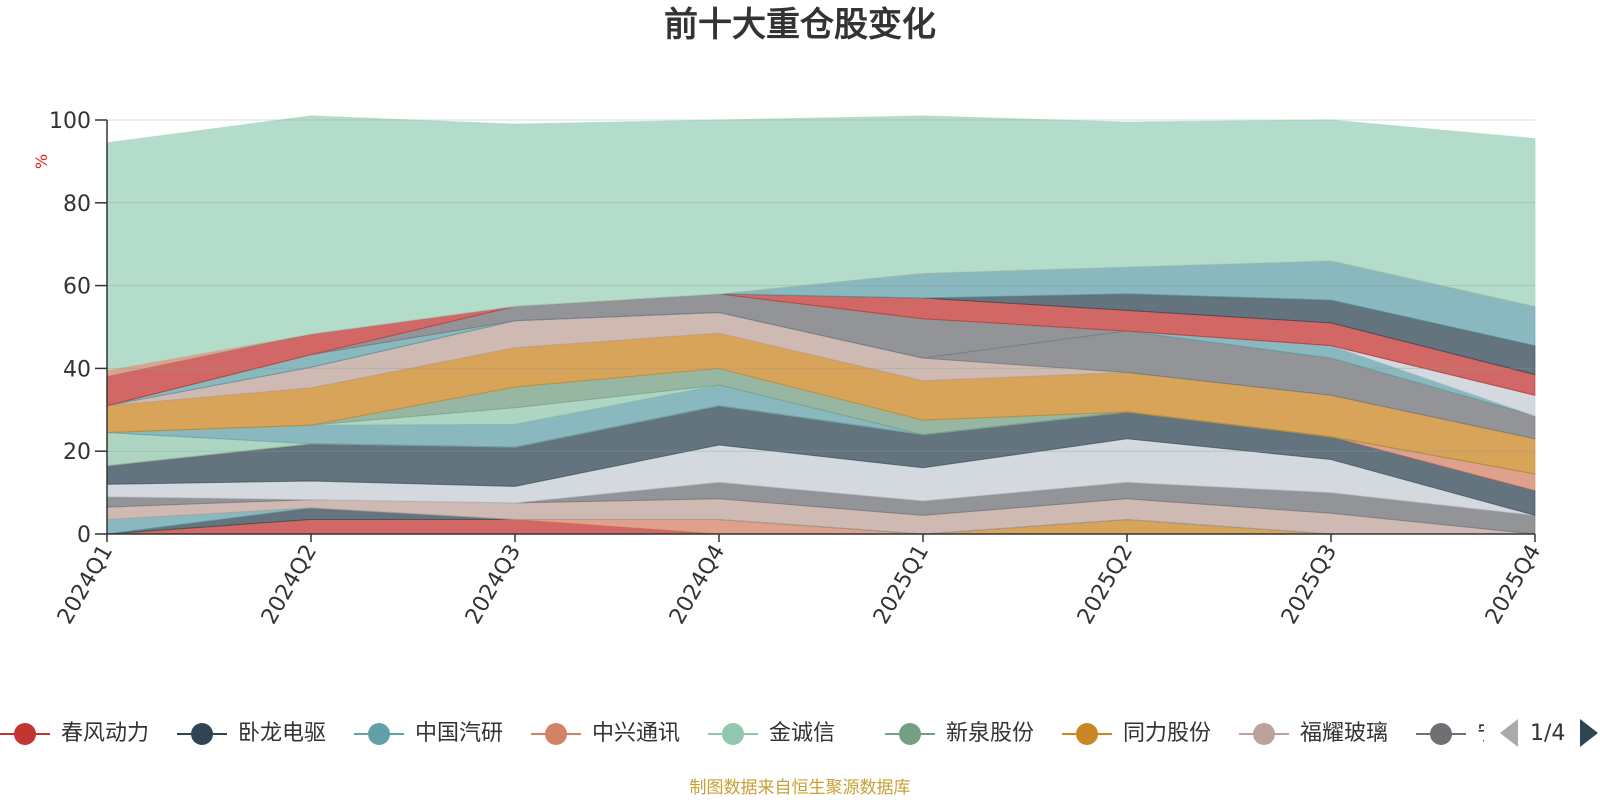  Describe the element at coordinates (77, 369) in the screenshot. I see `y-tick-label: 40` at that location.